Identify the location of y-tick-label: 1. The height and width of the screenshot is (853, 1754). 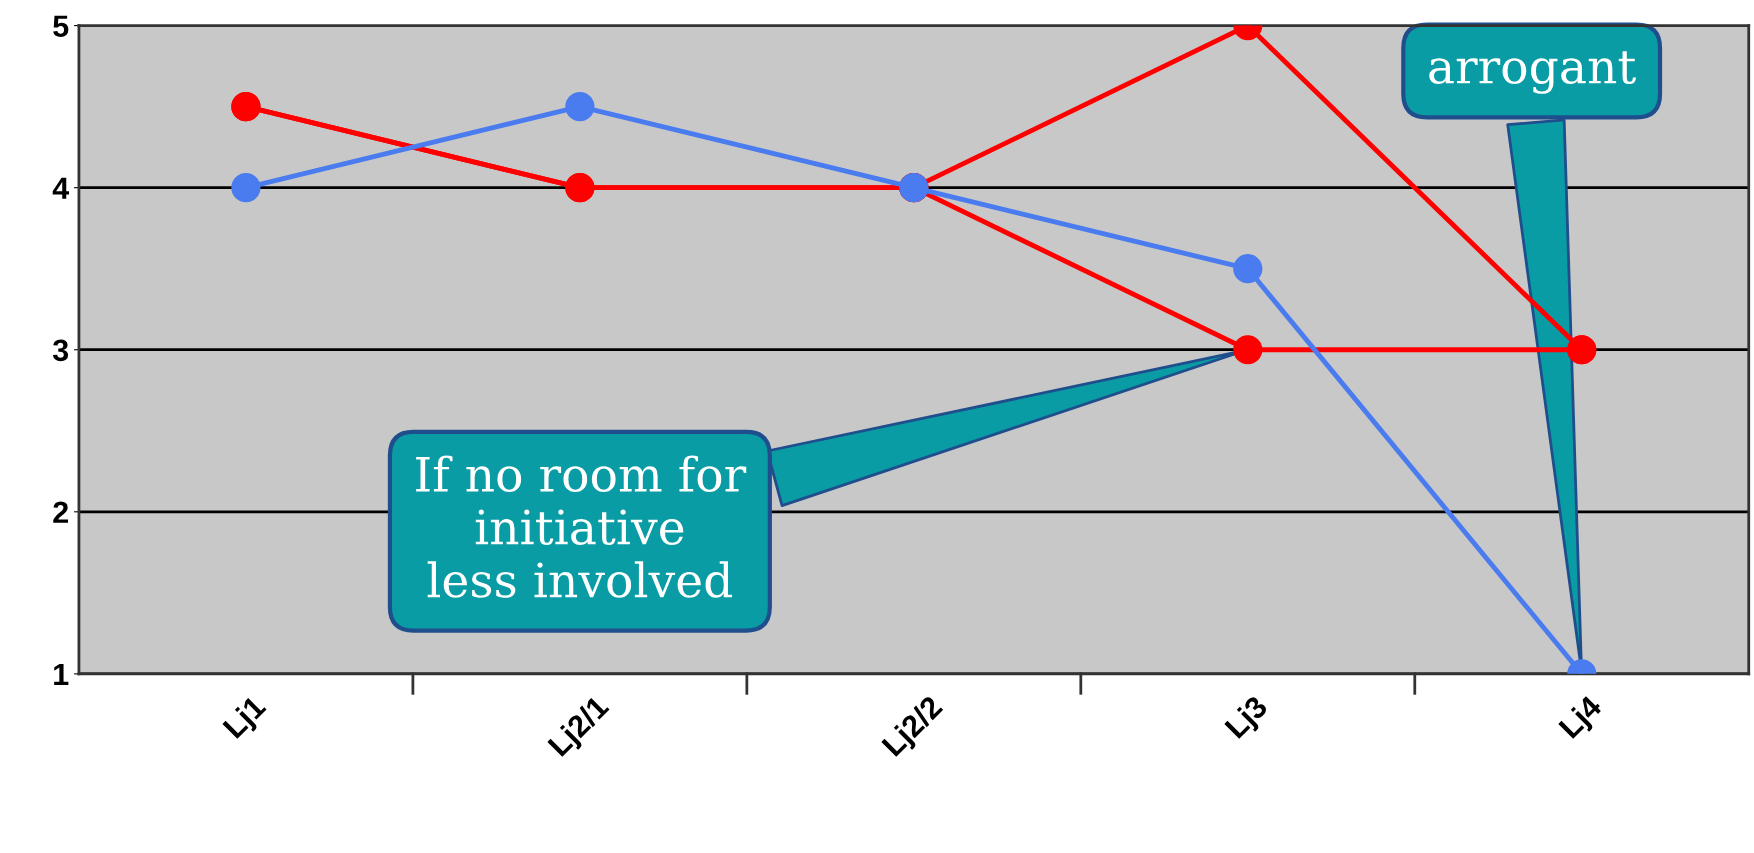
(61, 674).